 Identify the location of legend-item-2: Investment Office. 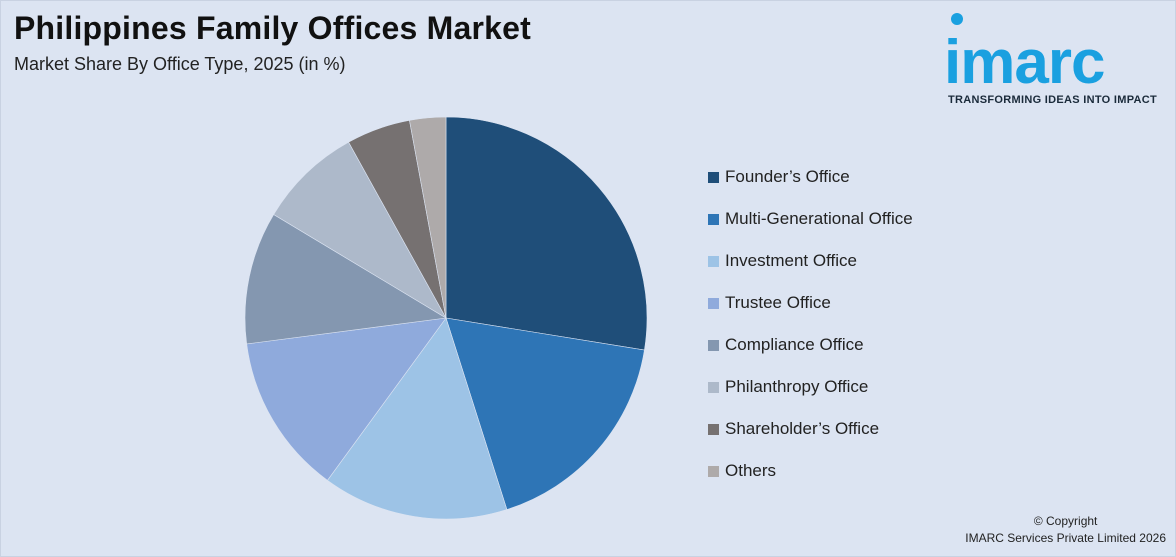
(810, 261).